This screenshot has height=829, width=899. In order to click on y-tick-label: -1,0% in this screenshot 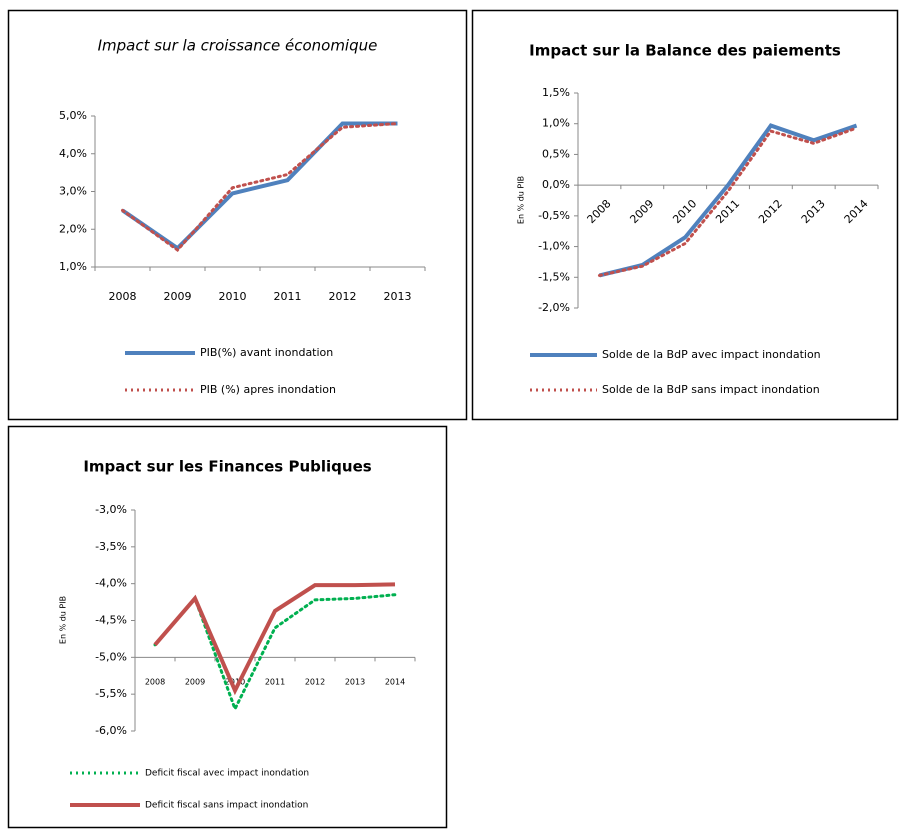, I will do `click(554, 246)`.